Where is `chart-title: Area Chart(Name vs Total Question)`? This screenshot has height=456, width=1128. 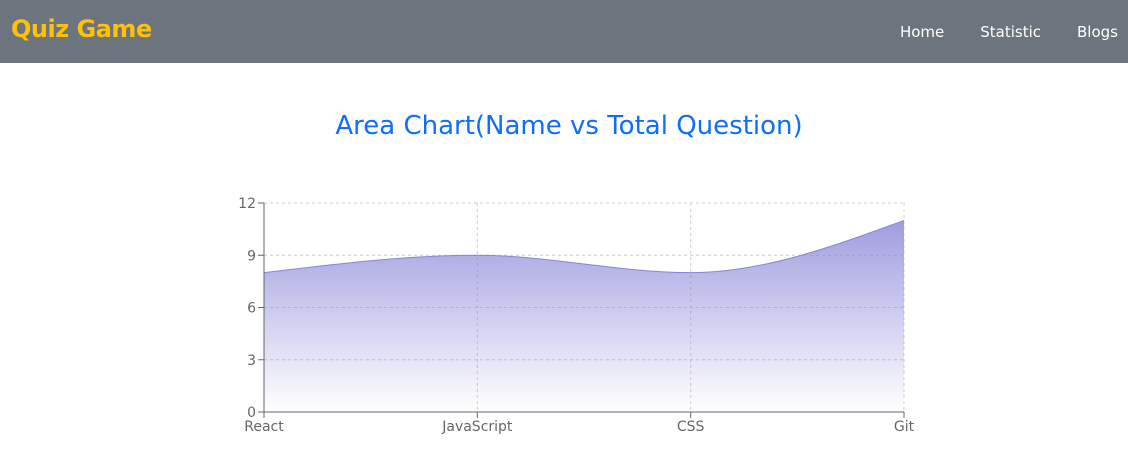 chart-title: Area Chart(Name vs Total Question) is located at coordinates (569, 126).